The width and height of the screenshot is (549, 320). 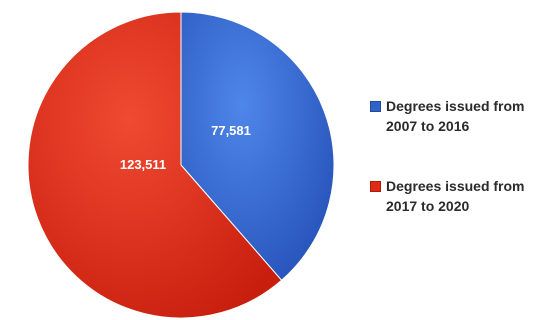 I want to click on legend-item-2017-2020: Degrees issued from 2017 to 2020, so click(x=457, y=196).